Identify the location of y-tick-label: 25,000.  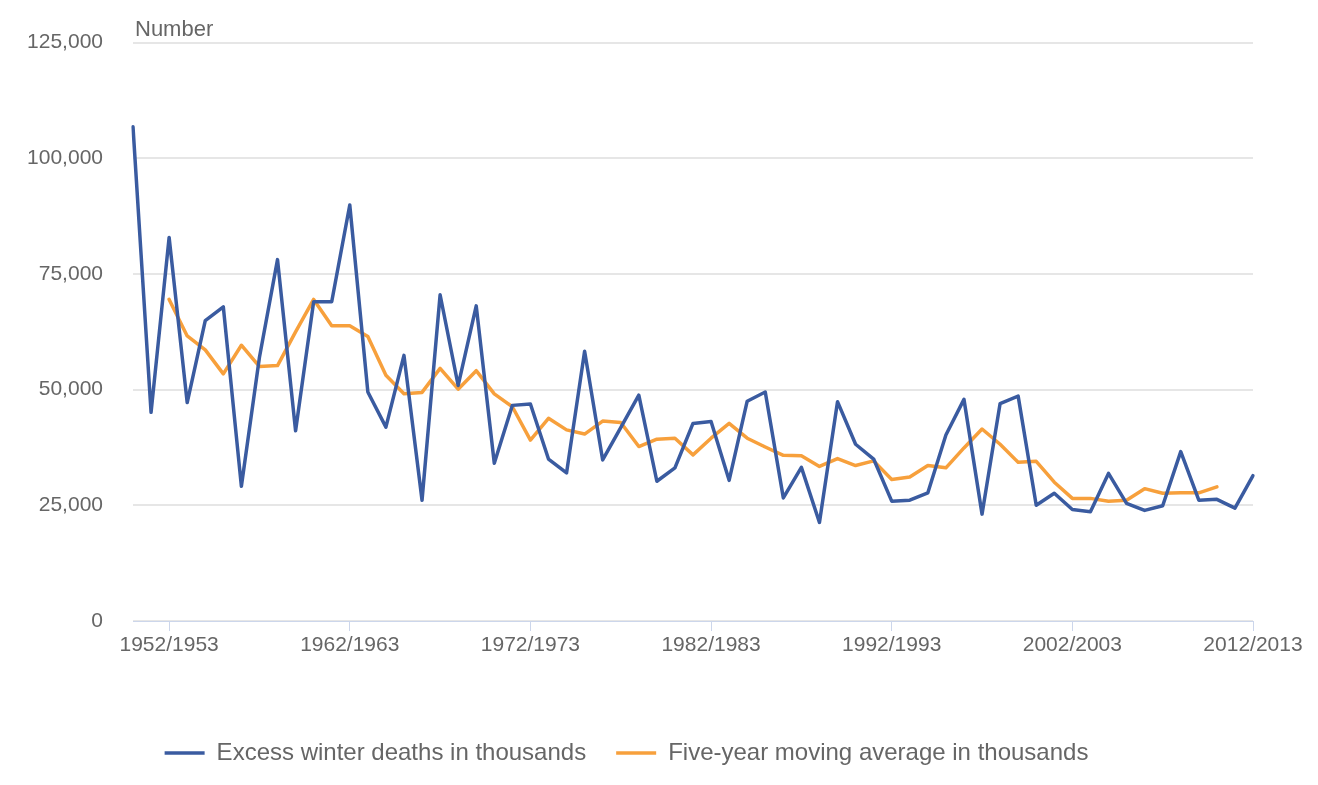
(70, 504).